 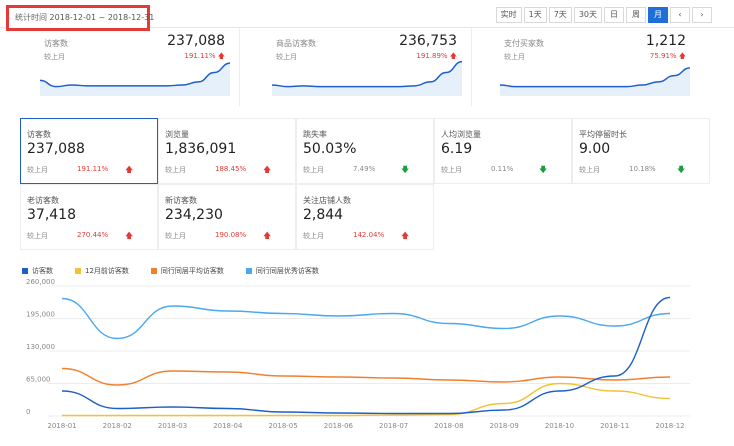 What do you see at coordinates (172, 426) in the screenshot?
I see `x-tick-label: 2018-03` at bounding box center [172, 426].